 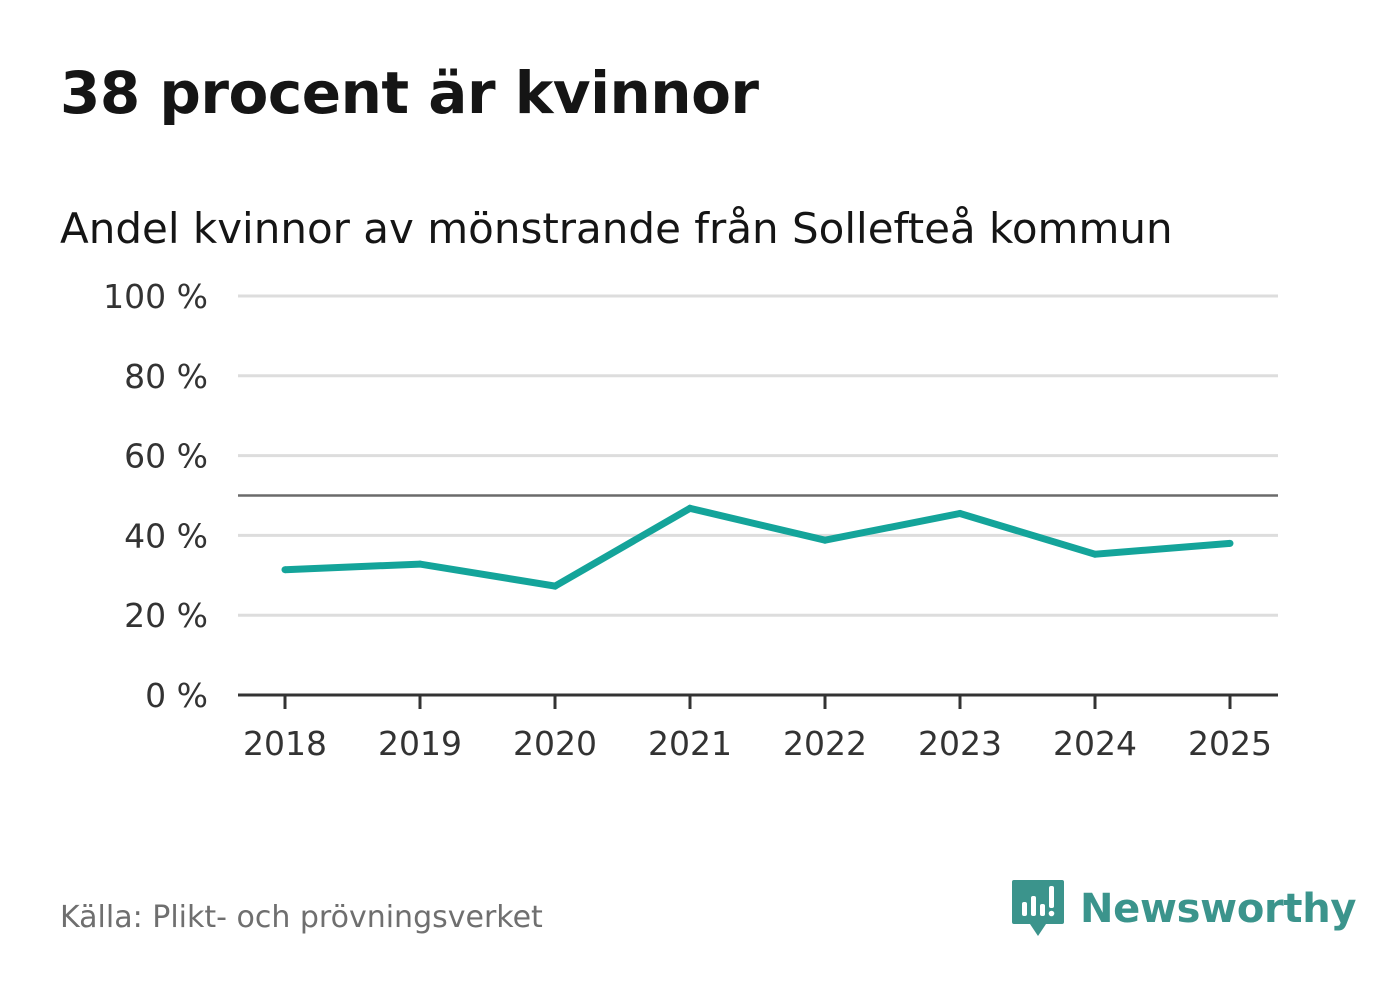 I want to click on x-axis-labels: 2018 2019 2020 2021 2022 2023 2024 2025, so click(x=757, y=743).